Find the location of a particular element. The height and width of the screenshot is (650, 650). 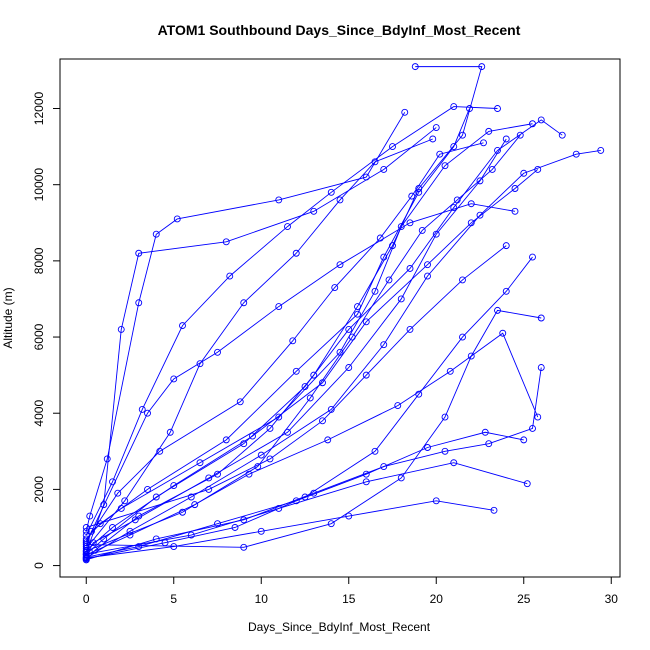

y-tick-label: 8000 is located at coordinates (39, 260).